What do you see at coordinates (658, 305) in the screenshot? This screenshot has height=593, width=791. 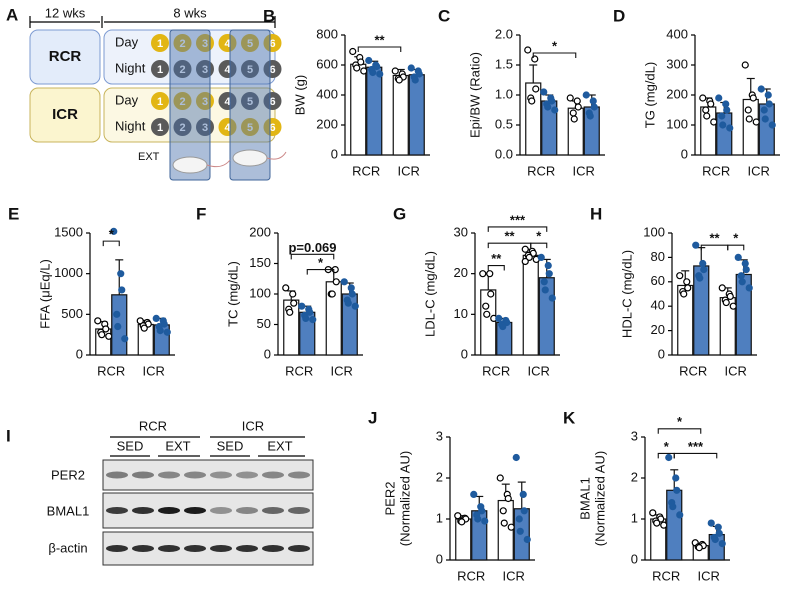 I see `y-tick-label: 40` at bounding box center [658, 305].